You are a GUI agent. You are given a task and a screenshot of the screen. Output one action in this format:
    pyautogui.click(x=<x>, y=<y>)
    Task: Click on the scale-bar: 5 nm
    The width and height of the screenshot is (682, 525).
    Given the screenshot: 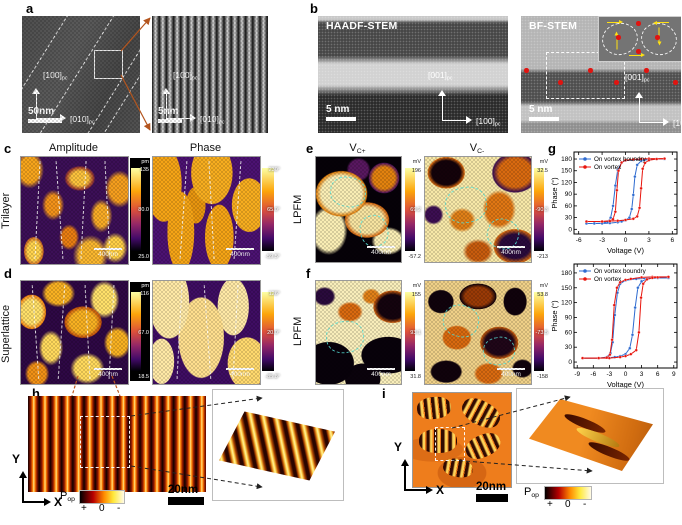 What is the action you would take?
    pyautogui.click(x=544, y=112)
    